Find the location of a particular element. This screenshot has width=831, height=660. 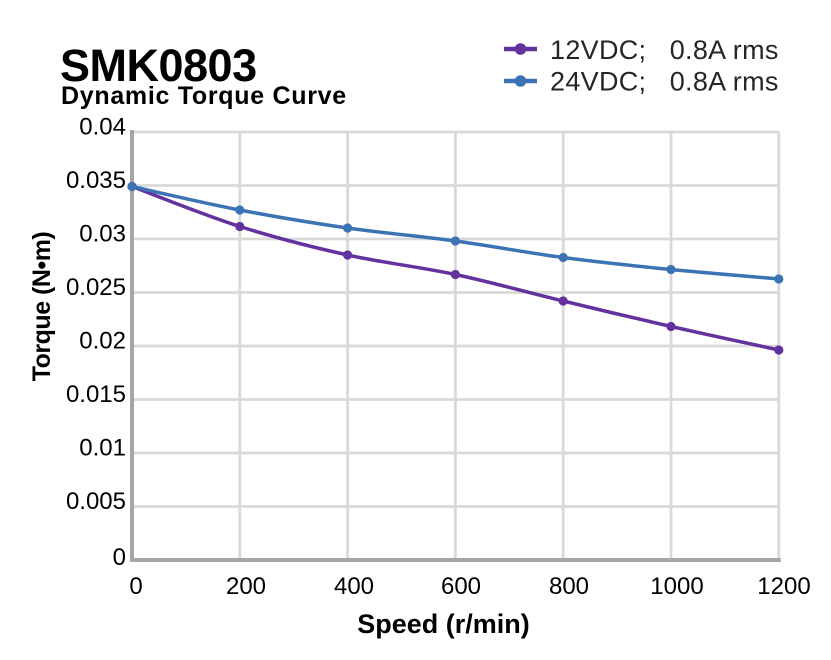

svg-text: 600 is located at coordinates (461, 586).